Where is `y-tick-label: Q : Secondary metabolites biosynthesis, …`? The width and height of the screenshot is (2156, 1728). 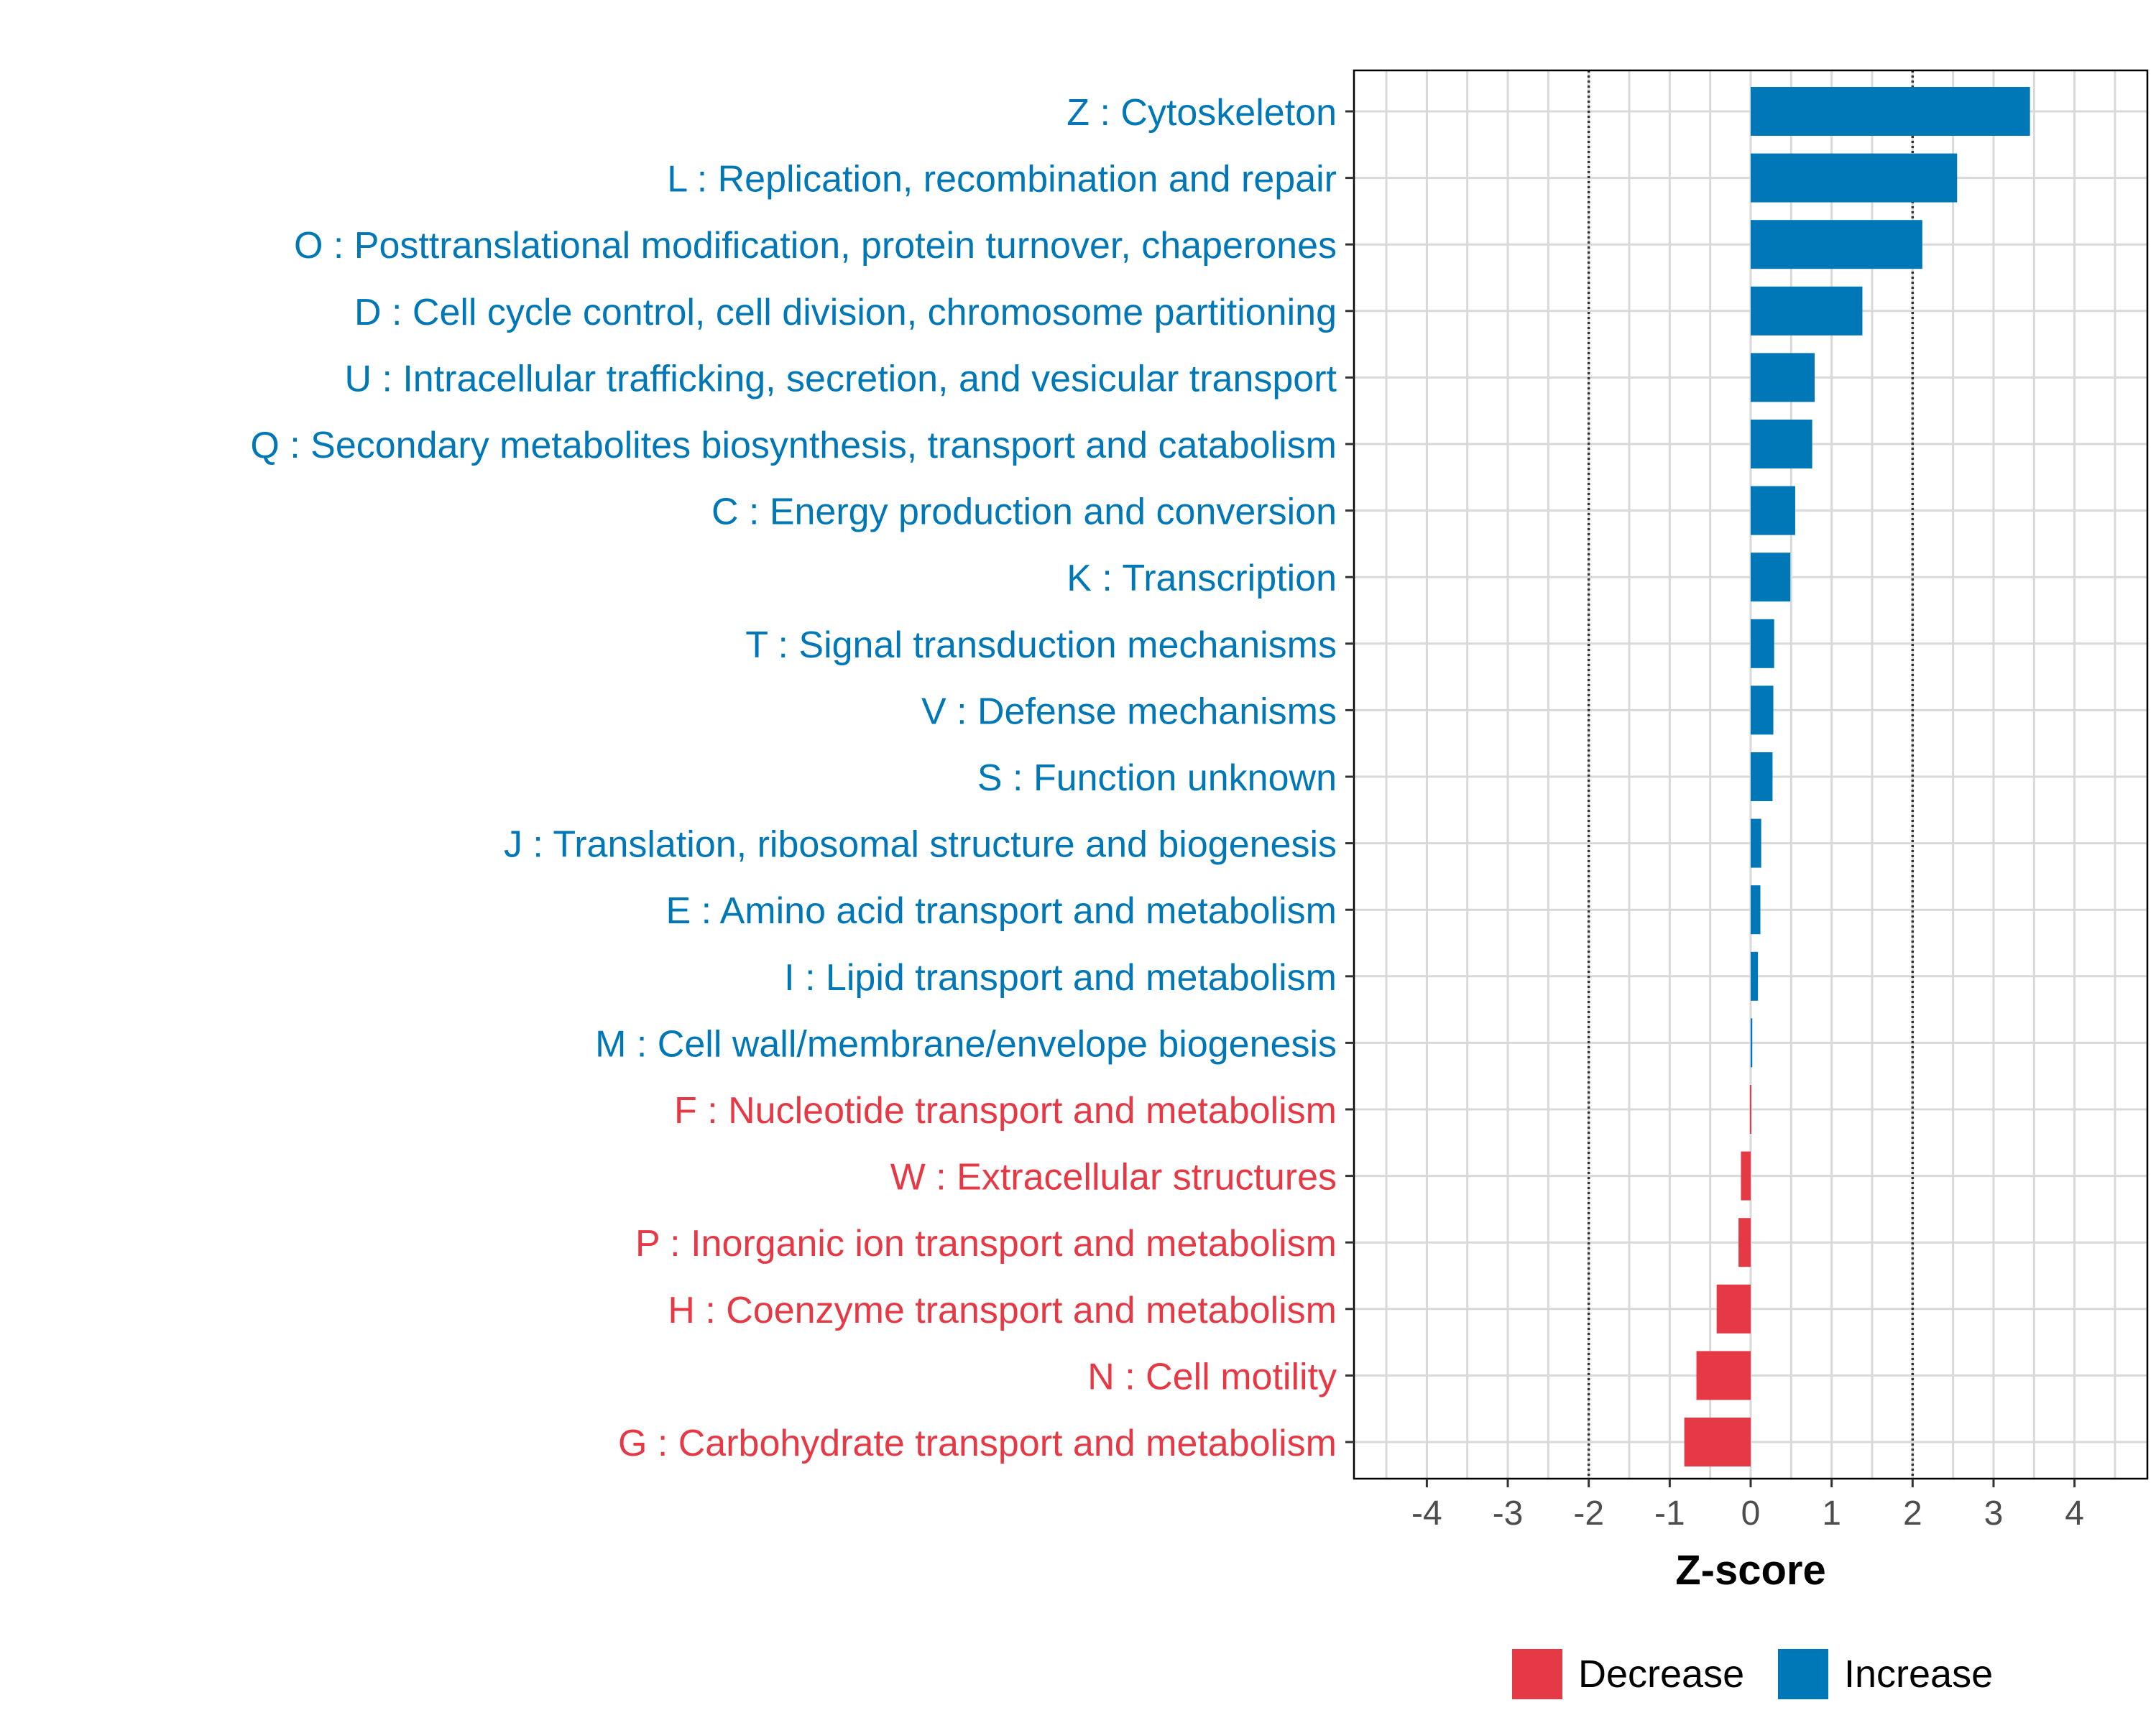 y-tick-label: Q : Secondary metabolites biosynthesis, … is located at coordinates (794, 445).